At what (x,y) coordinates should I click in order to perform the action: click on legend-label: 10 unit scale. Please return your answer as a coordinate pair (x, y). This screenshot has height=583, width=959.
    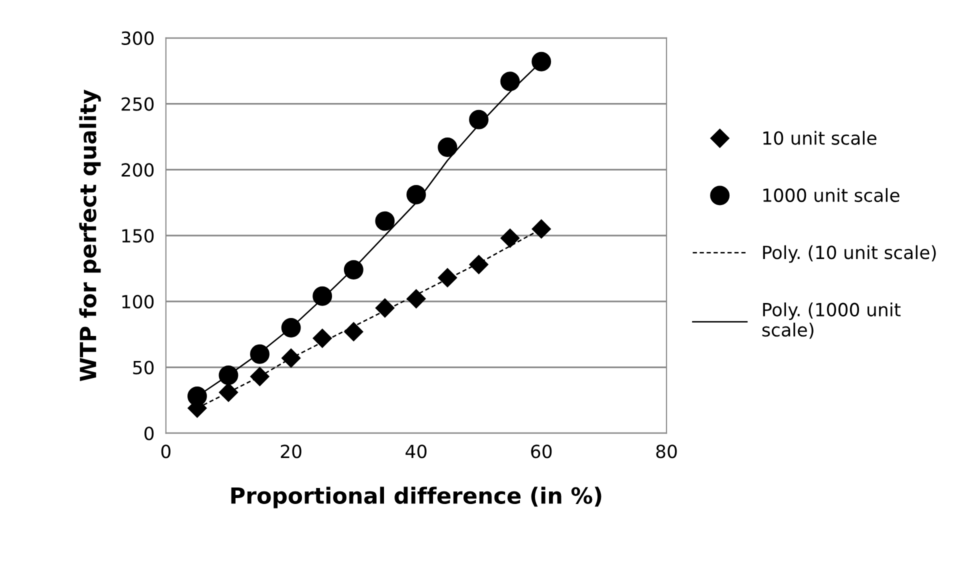
    Looking at the image, I should click on (819, 137).